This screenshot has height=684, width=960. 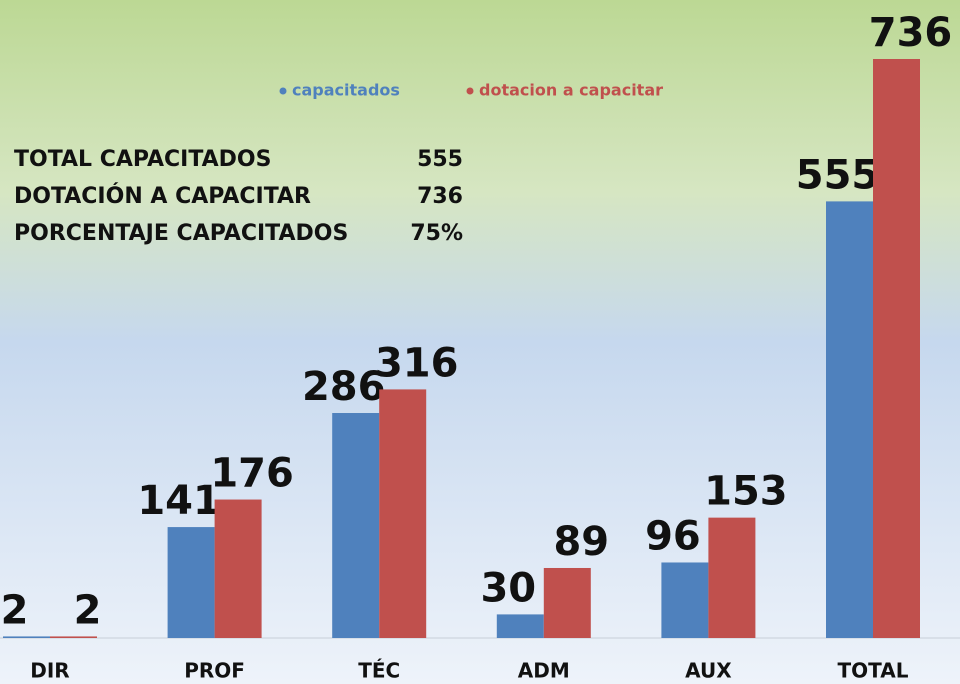 I want to click on annotation-label: TOTAL CAPACITADOS, so click(x=142, y=159).